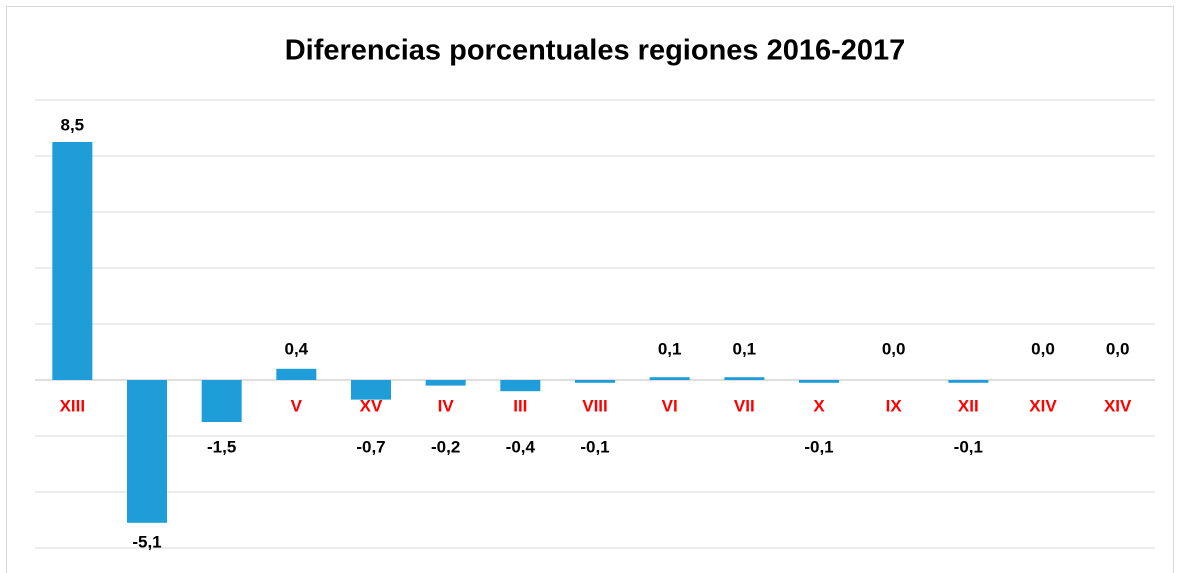 Image resolution: width=1180 pixels, height=573 pixels. I want to click on value-label: -0,2, so click(445, 446).